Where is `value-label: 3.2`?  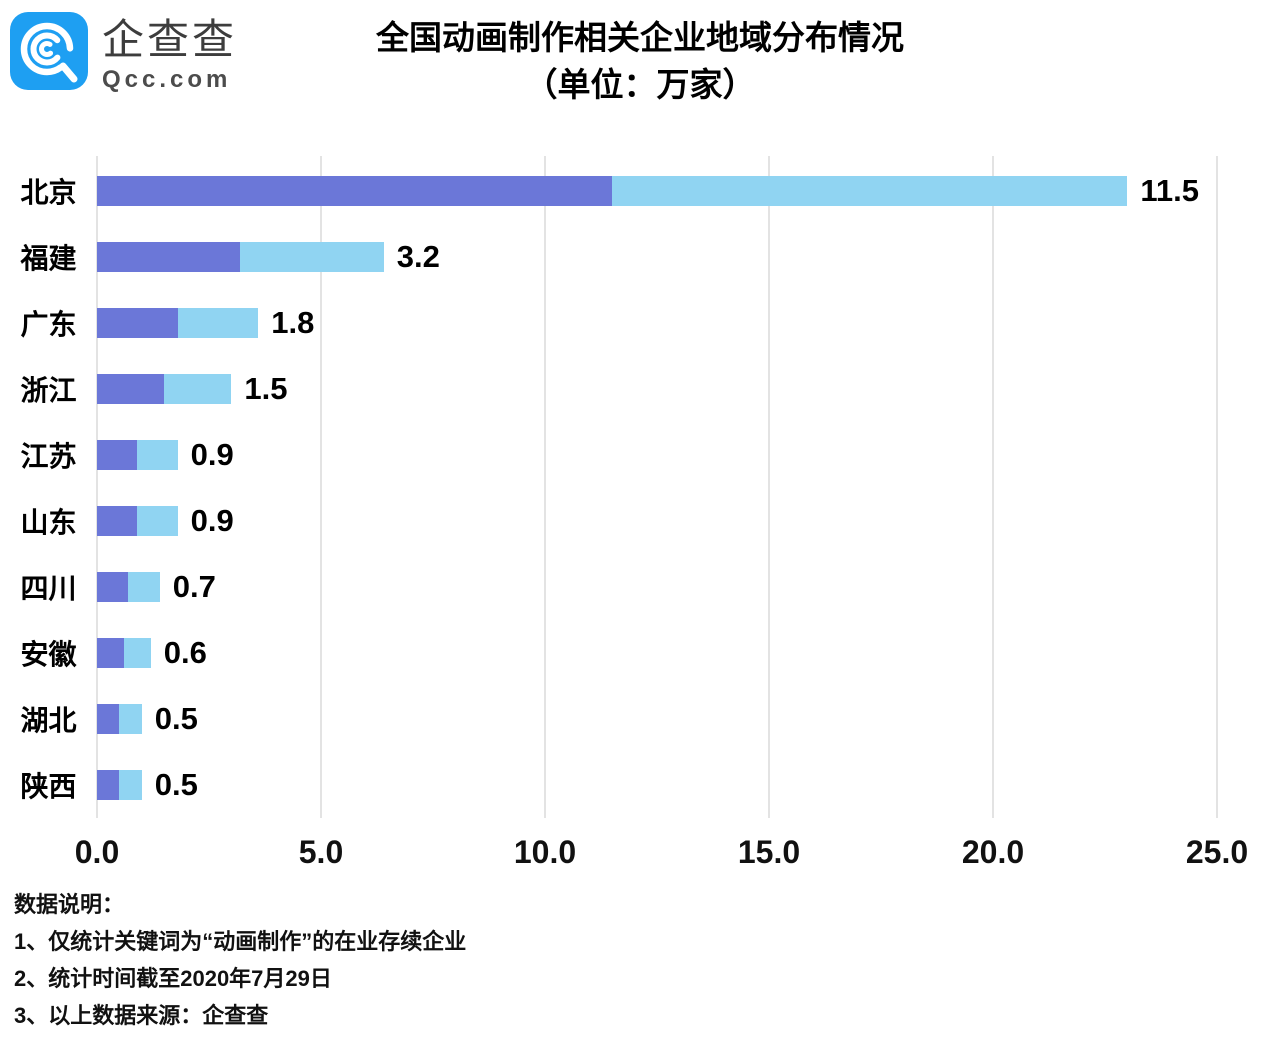 value-label: 3.2 is located at coordinates (418, 256).